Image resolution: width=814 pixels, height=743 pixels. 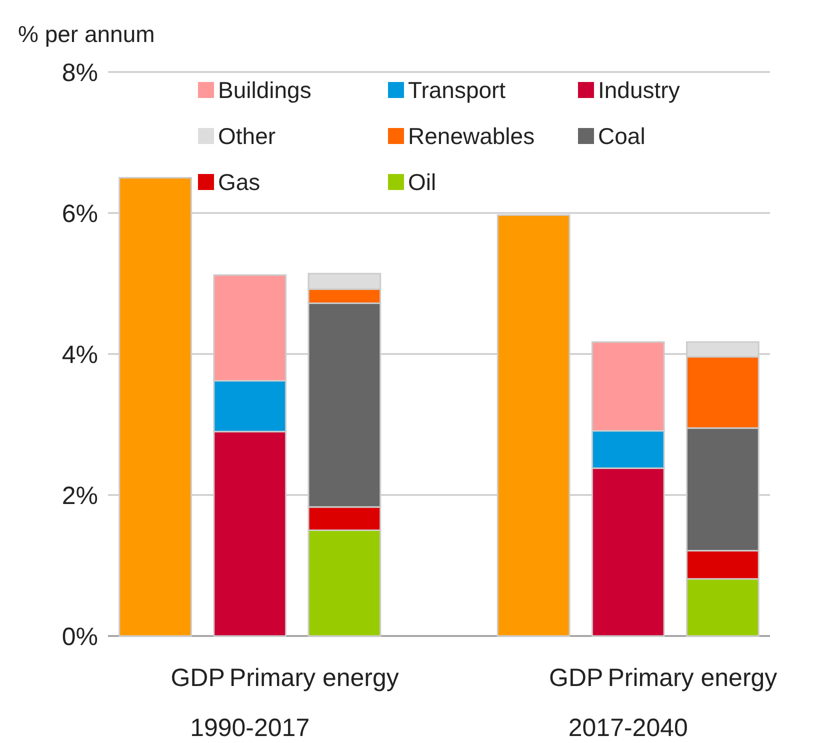 What do you see at coordinates (80, 636) in the screenshot?
I see `y-tick-label: 0%` at bounding box center [80, 636].